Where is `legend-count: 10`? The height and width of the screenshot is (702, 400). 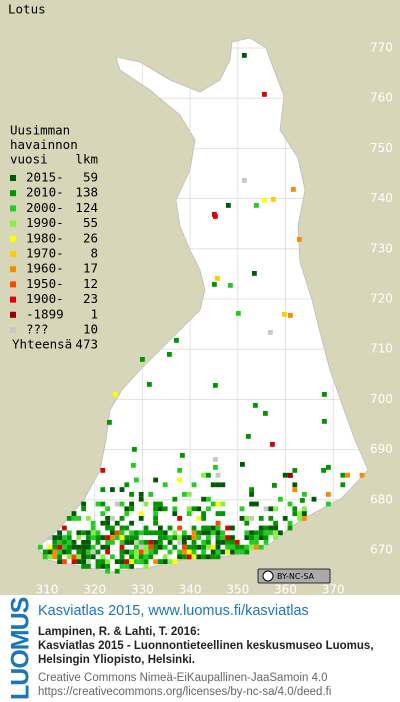 legend-count: 10 is located at coordinates (90, 329).